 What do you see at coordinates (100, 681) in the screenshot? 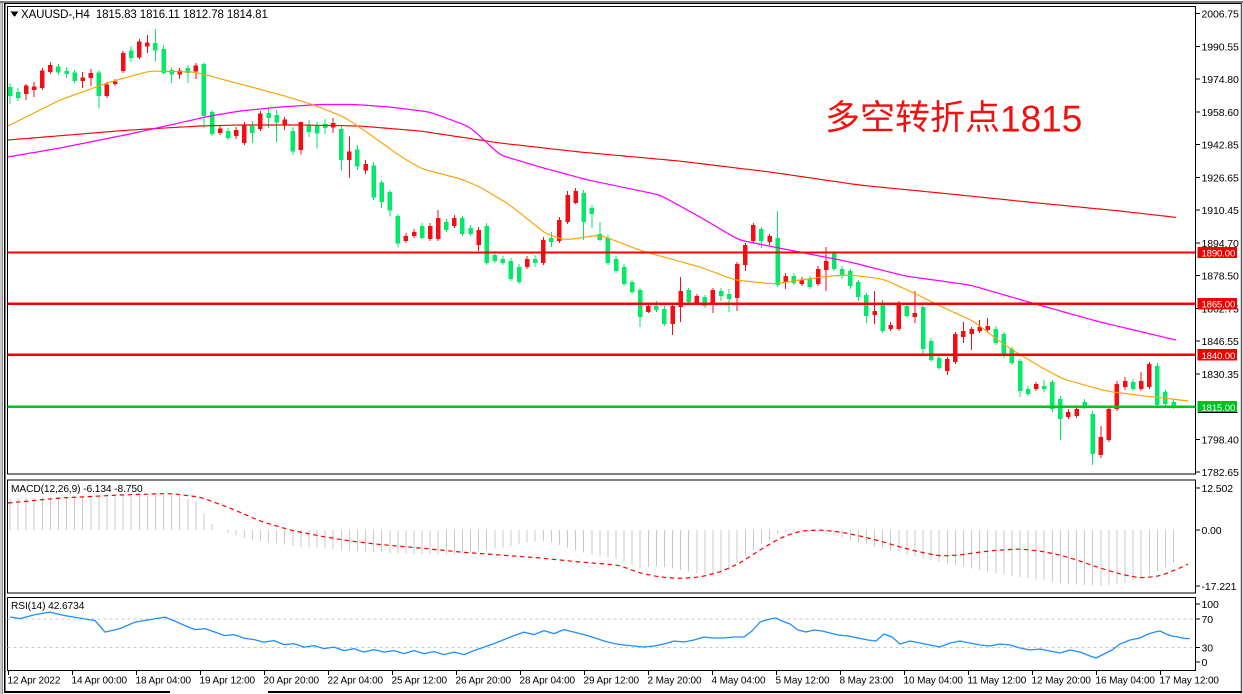
I see `svg-text: 14 Apr 00:00` at bounding box center [100, 681].